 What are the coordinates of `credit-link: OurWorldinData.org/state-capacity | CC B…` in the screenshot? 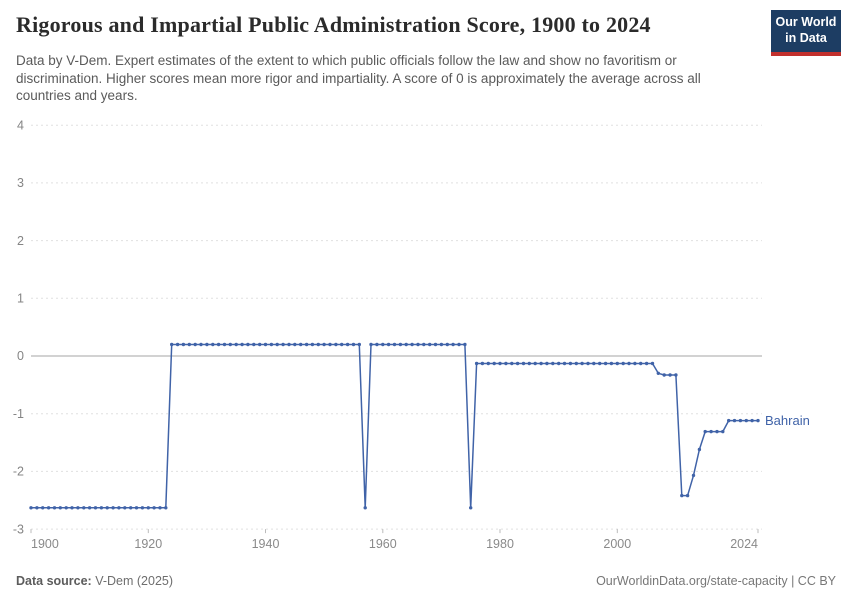 It's located at (716, 581).